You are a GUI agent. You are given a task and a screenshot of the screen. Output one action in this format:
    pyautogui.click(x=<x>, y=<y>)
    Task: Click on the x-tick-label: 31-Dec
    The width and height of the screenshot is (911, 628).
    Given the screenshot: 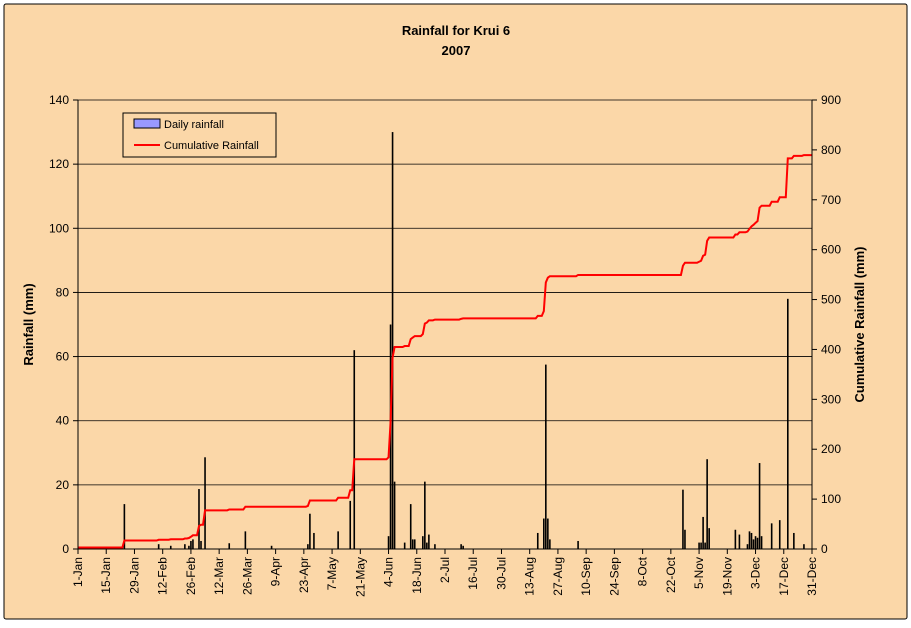 What is the action you would take?
    pyautogui.click(x=812, y=576)
    